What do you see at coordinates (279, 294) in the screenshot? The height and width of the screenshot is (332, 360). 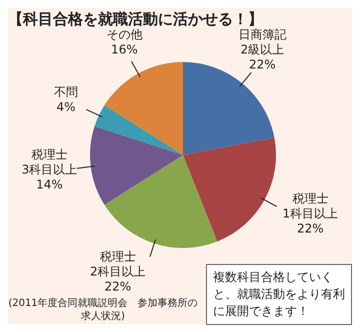 I see `text: 複数科目合格していくと、就職活動をより有利に展開できます！` at bounding box center [279, 294].